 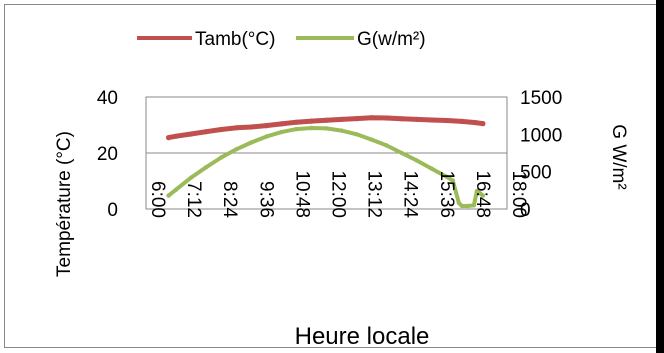 What do you see at coordinates (410, 194) in the screenshot?
I see `x-tick-7: 14:24` at bounding box center [410, 194].